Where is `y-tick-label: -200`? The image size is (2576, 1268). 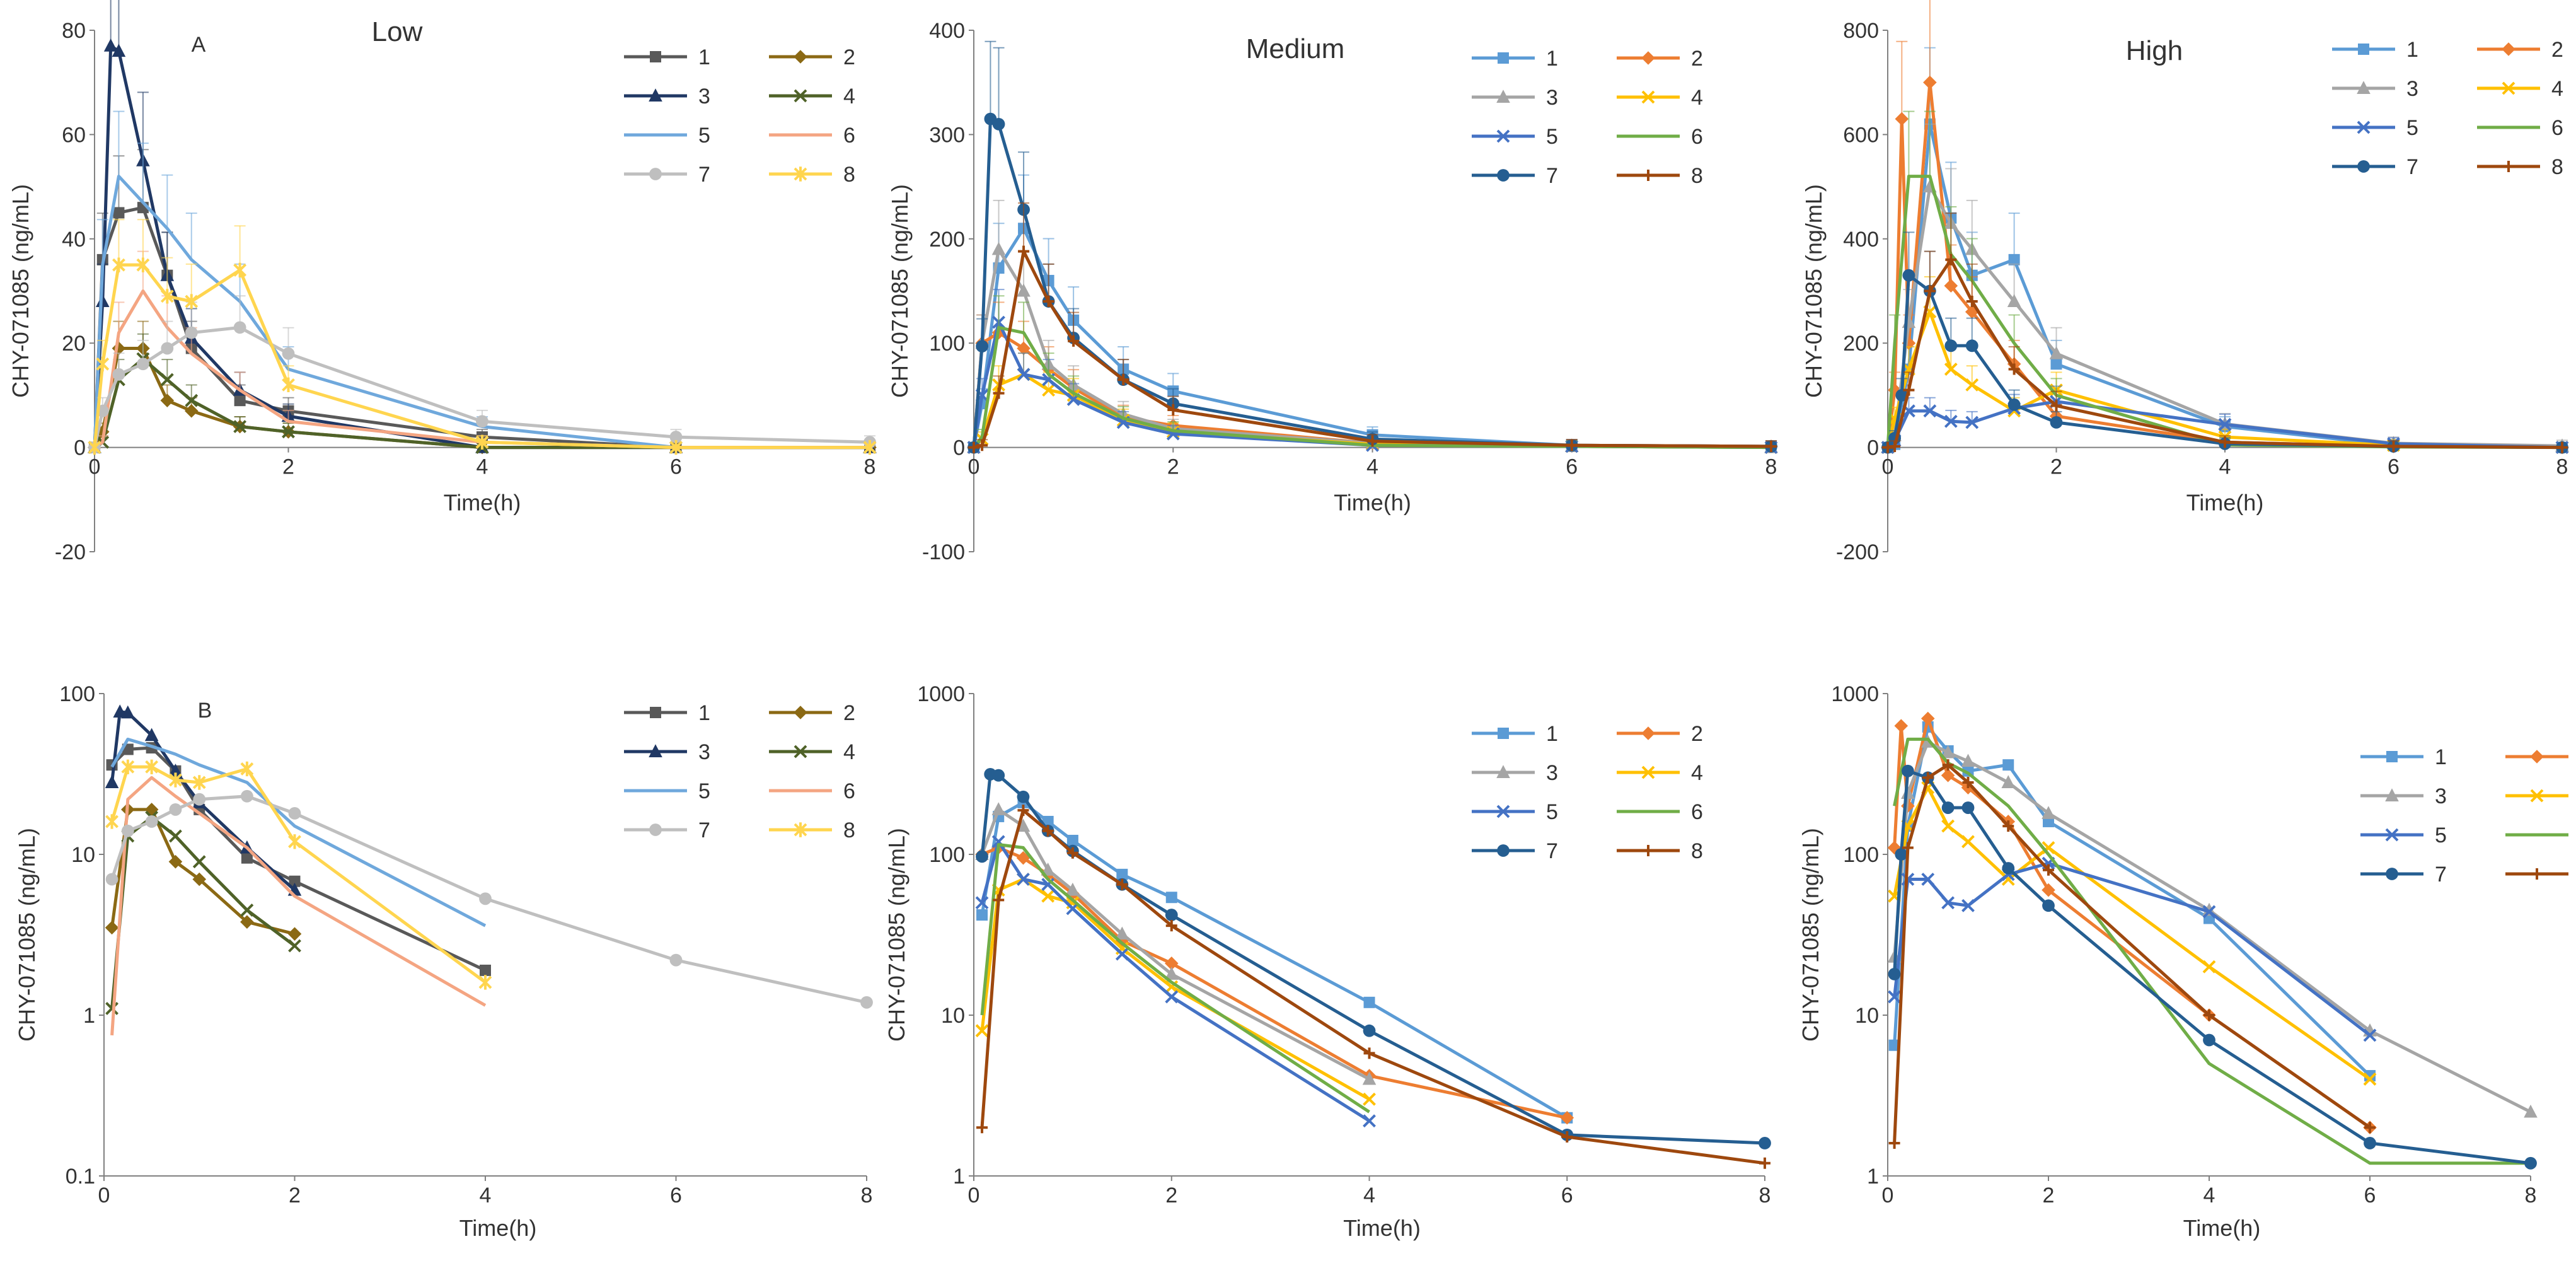 y-tick-label: -200 is located at coordinates (1857, 552).